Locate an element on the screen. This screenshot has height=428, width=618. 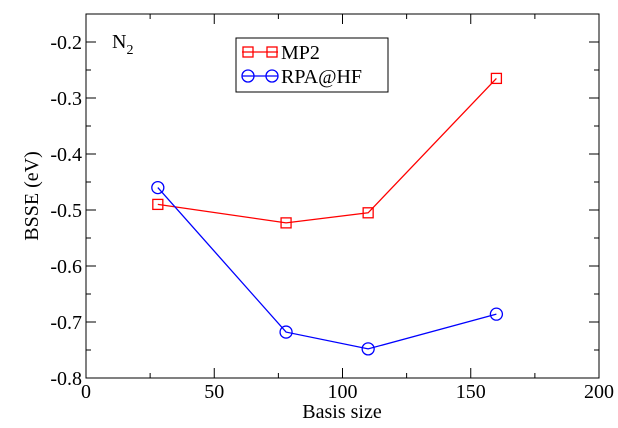
x-tick-label: 150 is located at coordinates (471, 392).